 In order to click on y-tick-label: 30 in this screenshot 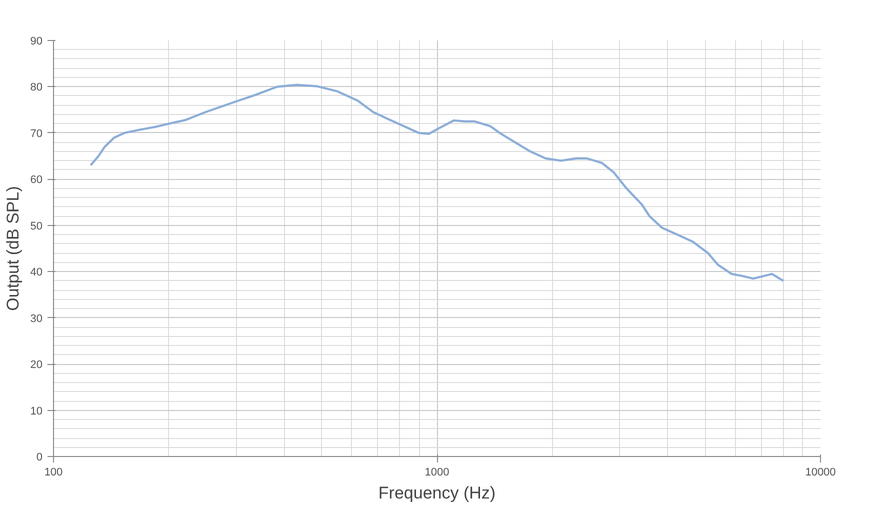, I will do `click(36, 318)`.